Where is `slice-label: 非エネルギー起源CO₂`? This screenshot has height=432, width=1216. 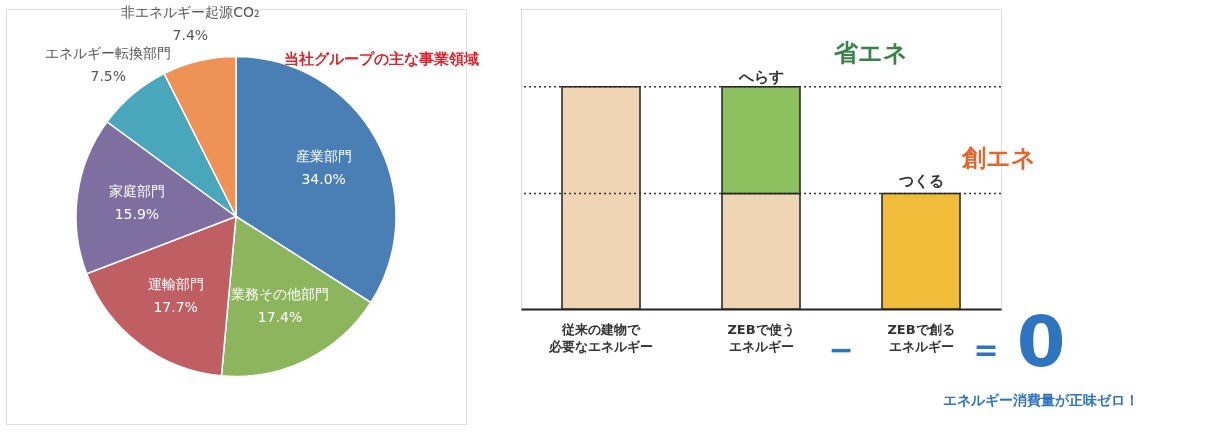 slice-label: 非エネルギー起源CO₂ is located at coordinates (190, 11).